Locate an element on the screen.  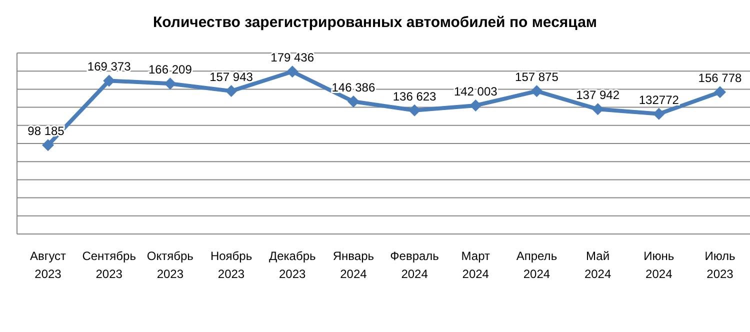
x-tick-label: Июль 2023 is located at coordinates (720, 265).